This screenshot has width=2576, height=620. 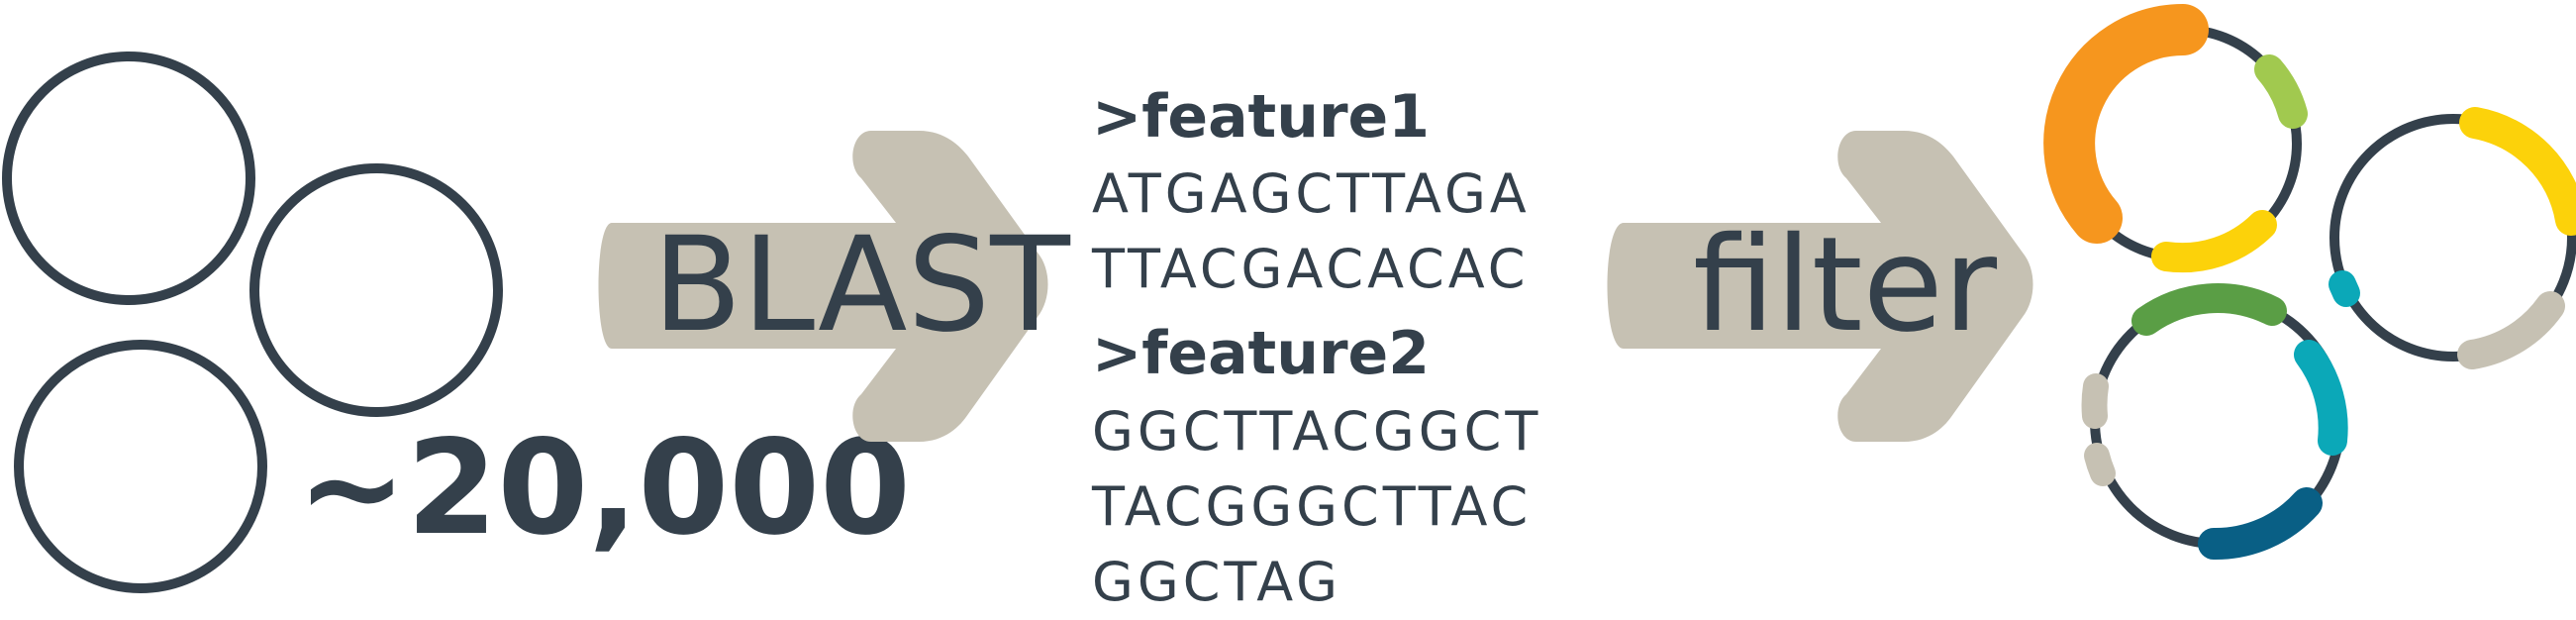 I want to click on plasmid-3-blue-feature, so click(x=2260, y=523).